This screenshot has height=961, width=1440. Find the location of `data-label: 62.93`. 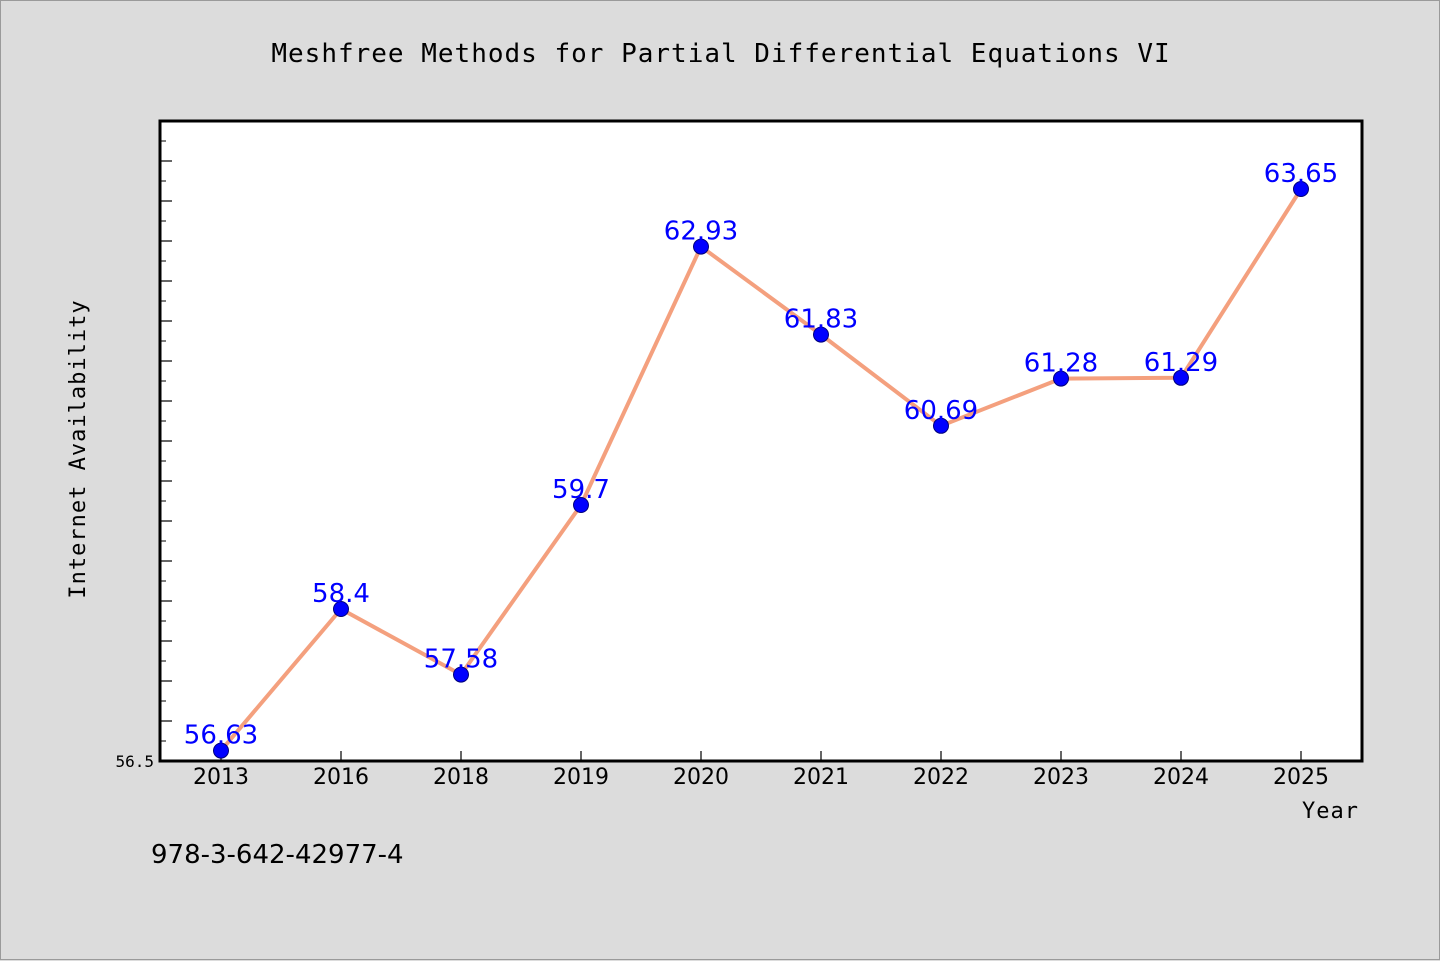

data-label: 62.93 is located at coordinates (701, 232).